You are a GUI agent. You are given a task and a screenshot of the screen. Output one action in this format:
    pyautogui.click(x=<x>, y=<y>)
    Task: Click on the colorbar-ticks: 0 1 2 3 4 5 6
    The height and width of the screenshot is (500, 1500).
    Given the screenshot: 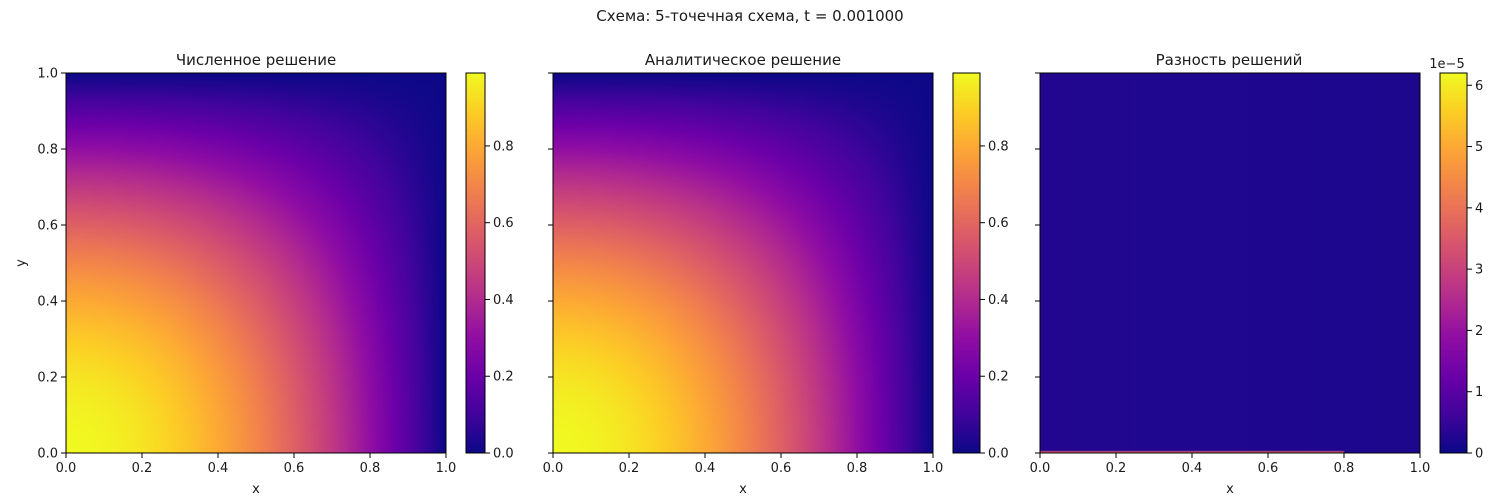 What is the action you would take?
    pyautogui.click(x=1475, y=270)
    